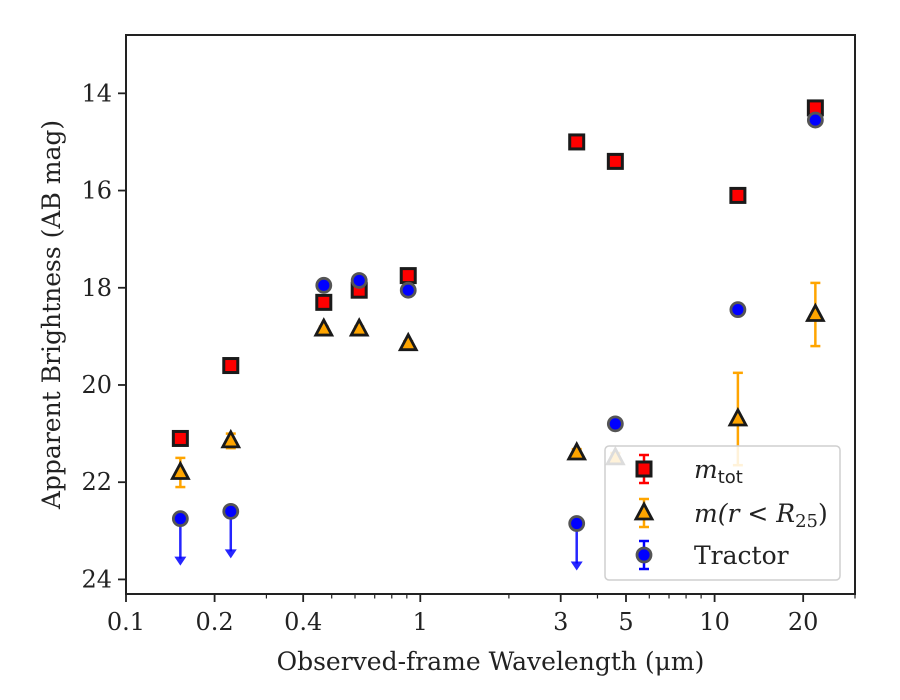  What do you see at coordinates (761, 515) in the screenshot?
I see `legend-label: m(r < R25)` at bounding box center [761, 515].